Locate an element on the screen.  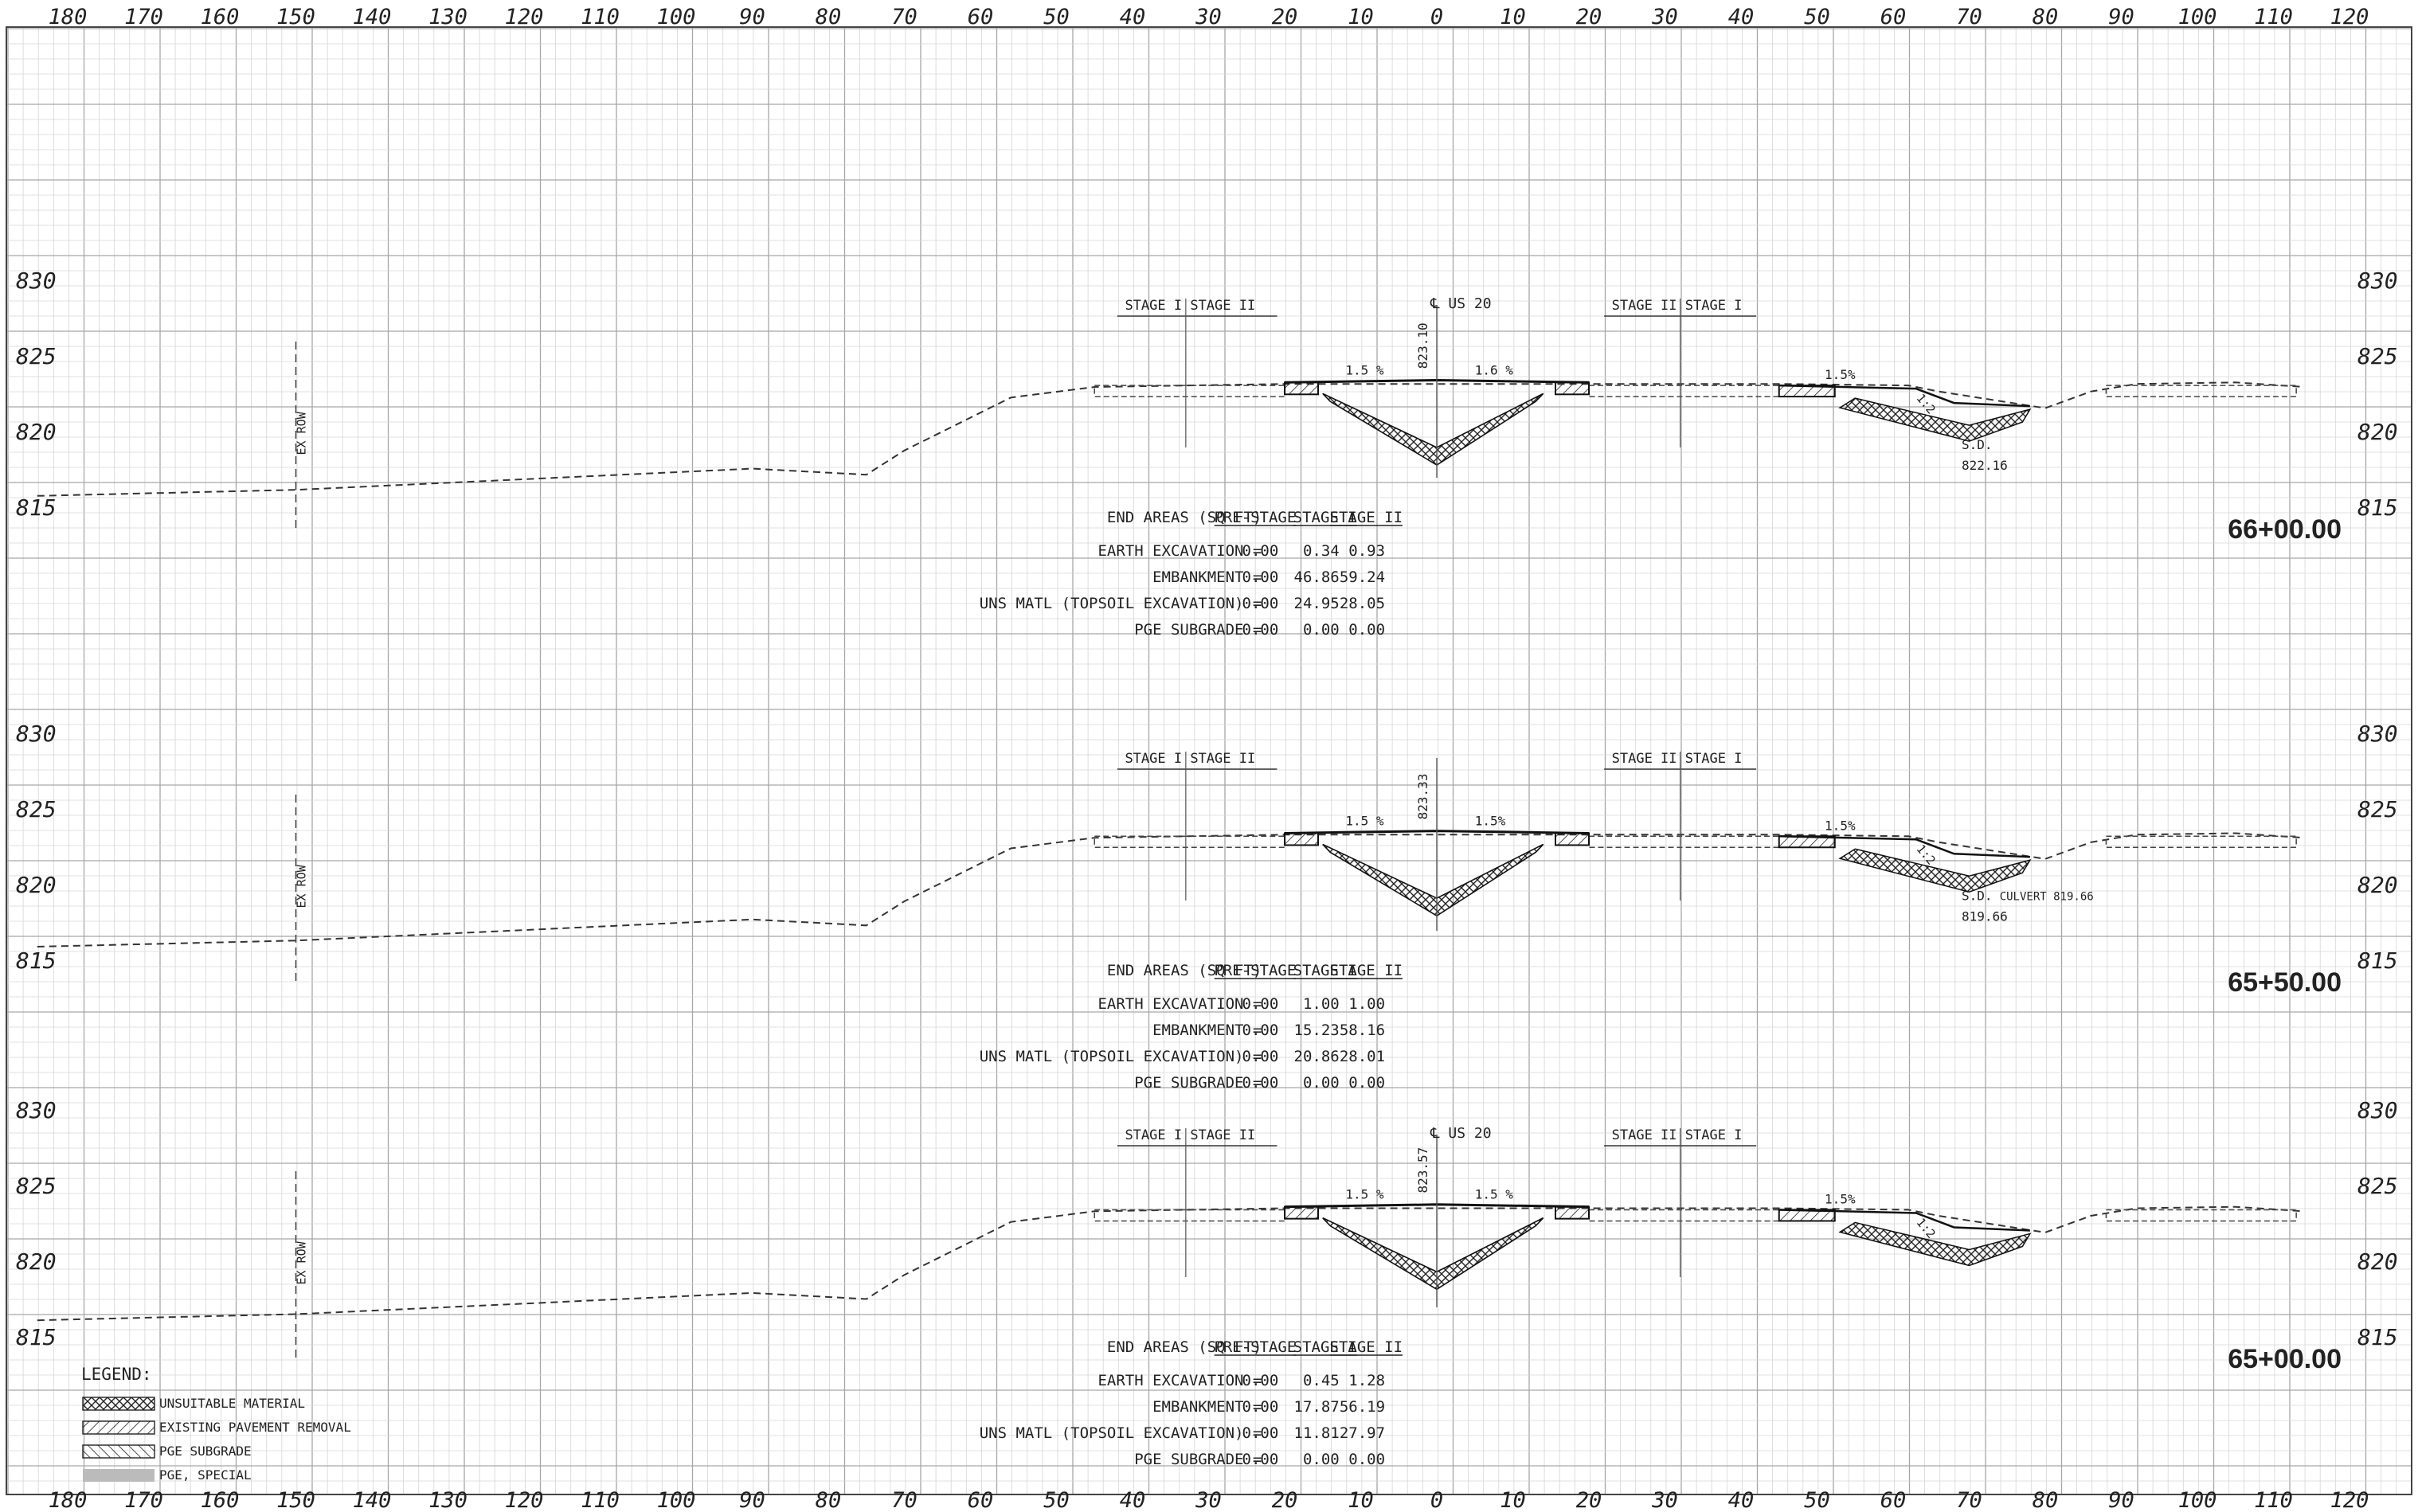
table-cell: 27.97 is located at coordinates (1362, 1433).